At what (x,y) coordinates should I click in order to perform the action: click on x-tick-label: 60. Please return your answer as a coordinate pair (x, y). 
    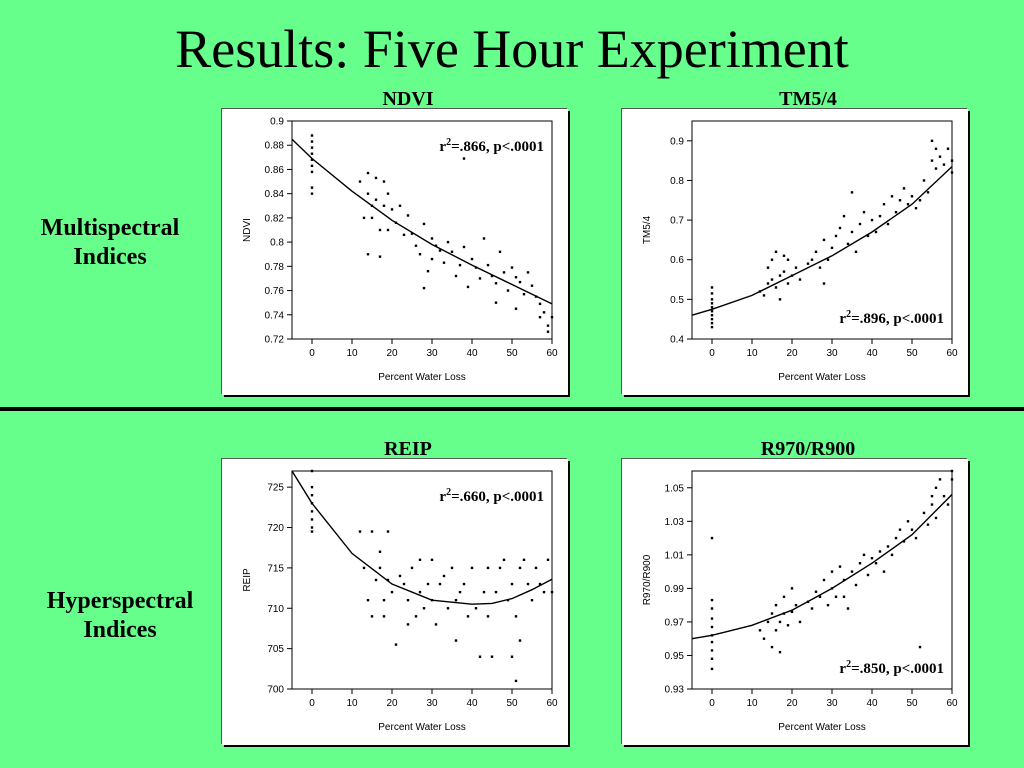
    Looking at the image, I should click on (952, 353).